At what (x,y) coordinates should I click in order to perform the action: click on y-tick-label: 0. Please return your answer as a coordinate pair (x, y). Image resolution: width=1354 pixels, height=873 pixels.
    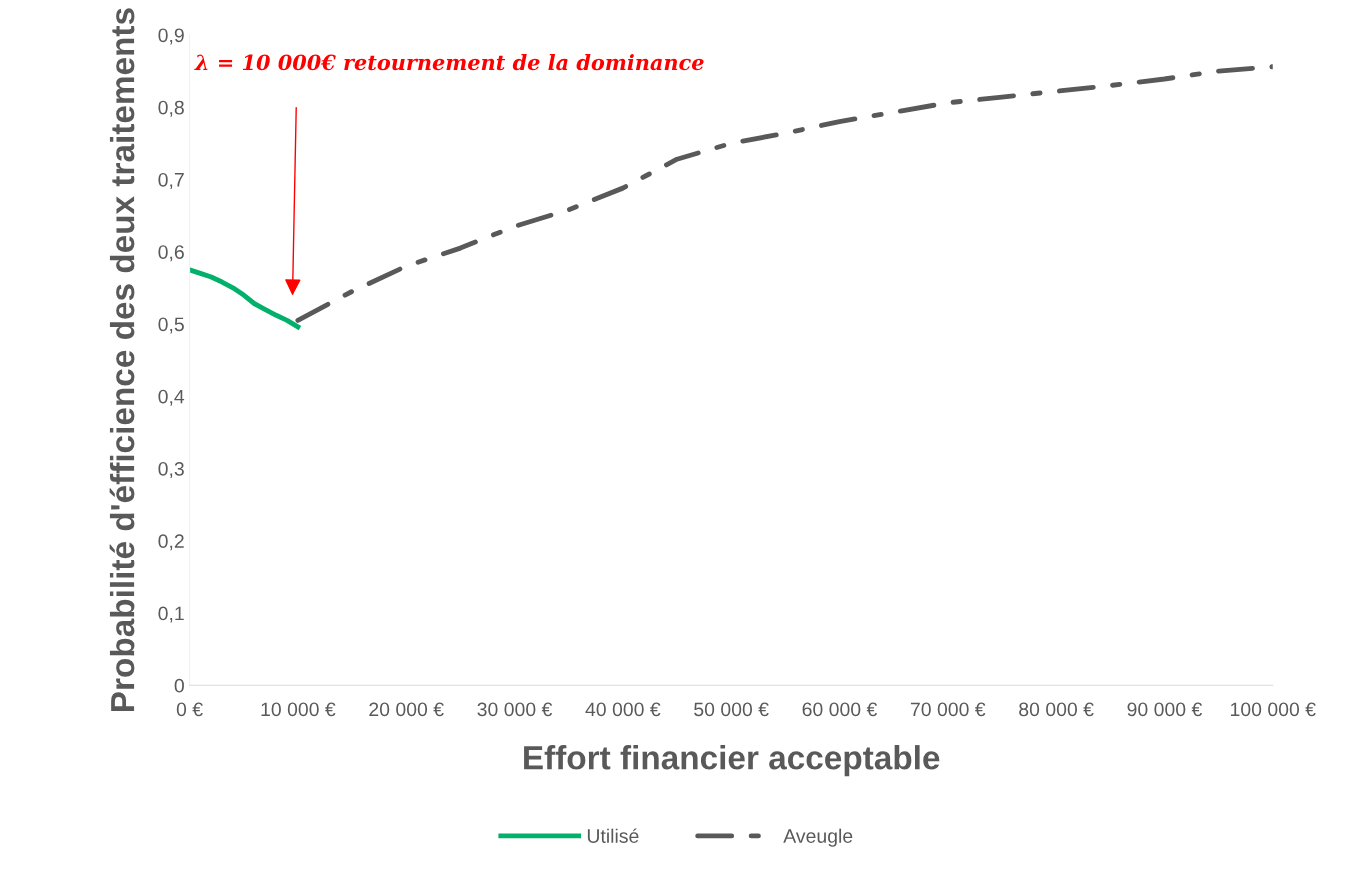
    Looking at the image, I should click on (179, 685).